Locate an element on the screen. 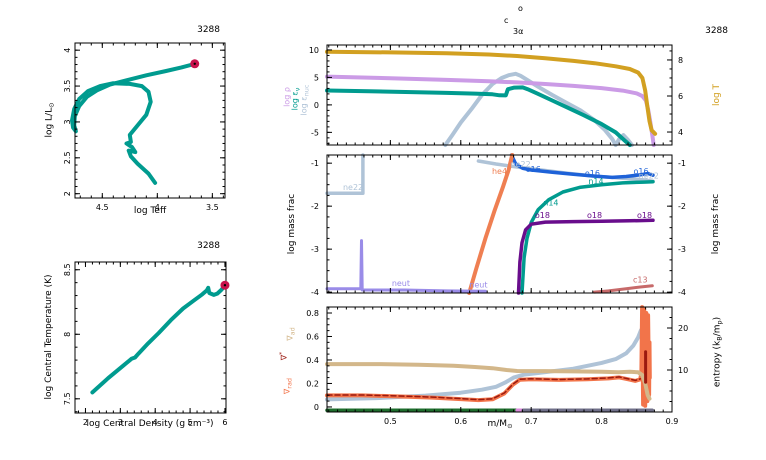  grad-label-gradstar: ∇* is located at coordinates (283, 356).